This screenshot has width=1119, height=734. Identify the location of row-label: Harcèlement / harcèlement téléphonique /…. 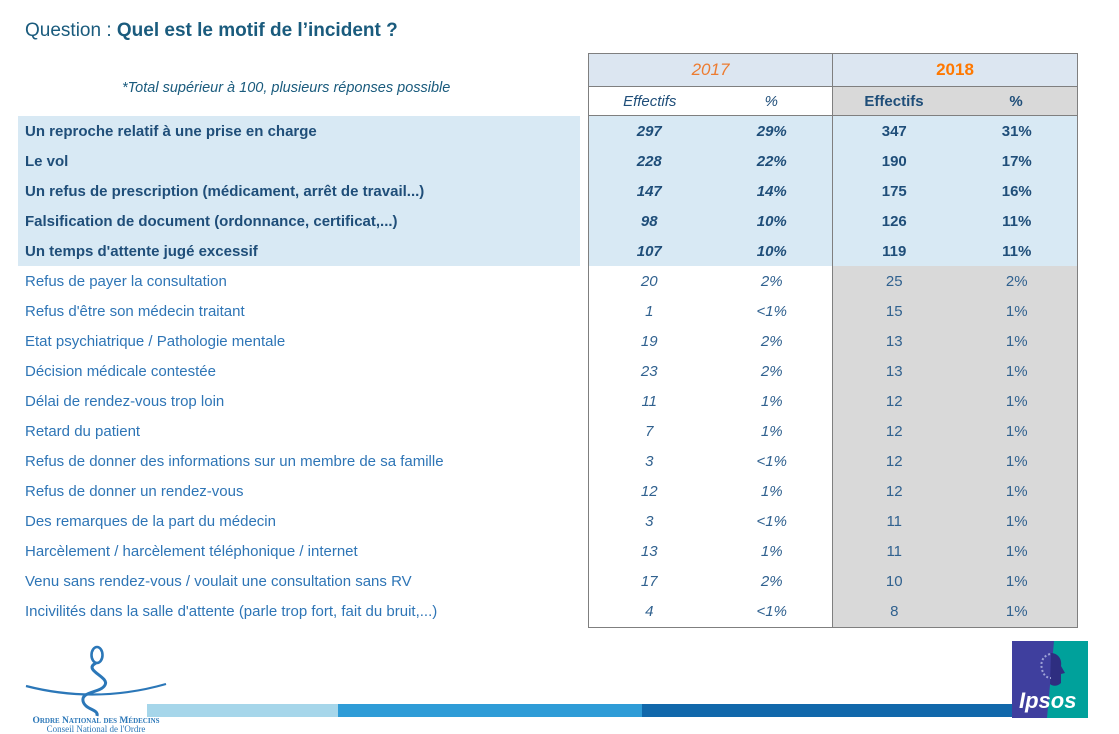
(191, 552).